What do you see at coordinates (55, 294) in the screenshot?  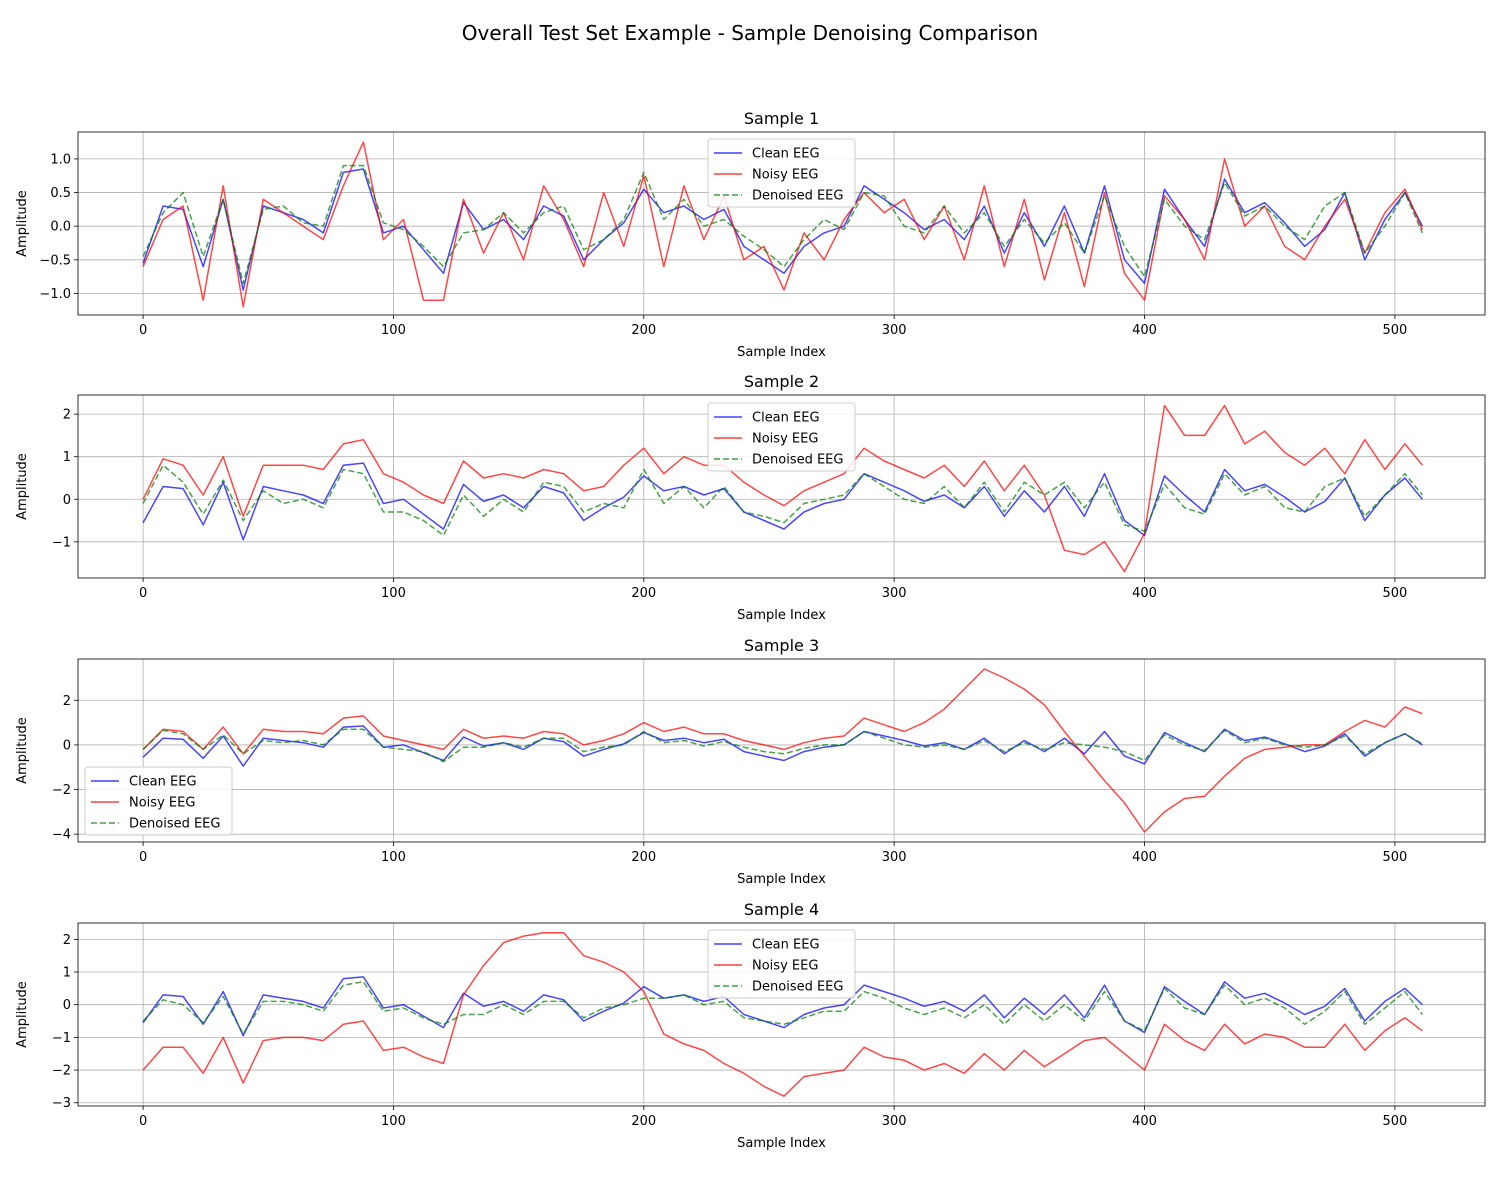 I see `y-tick-label: −1.0` at bounding box center [55, 294].